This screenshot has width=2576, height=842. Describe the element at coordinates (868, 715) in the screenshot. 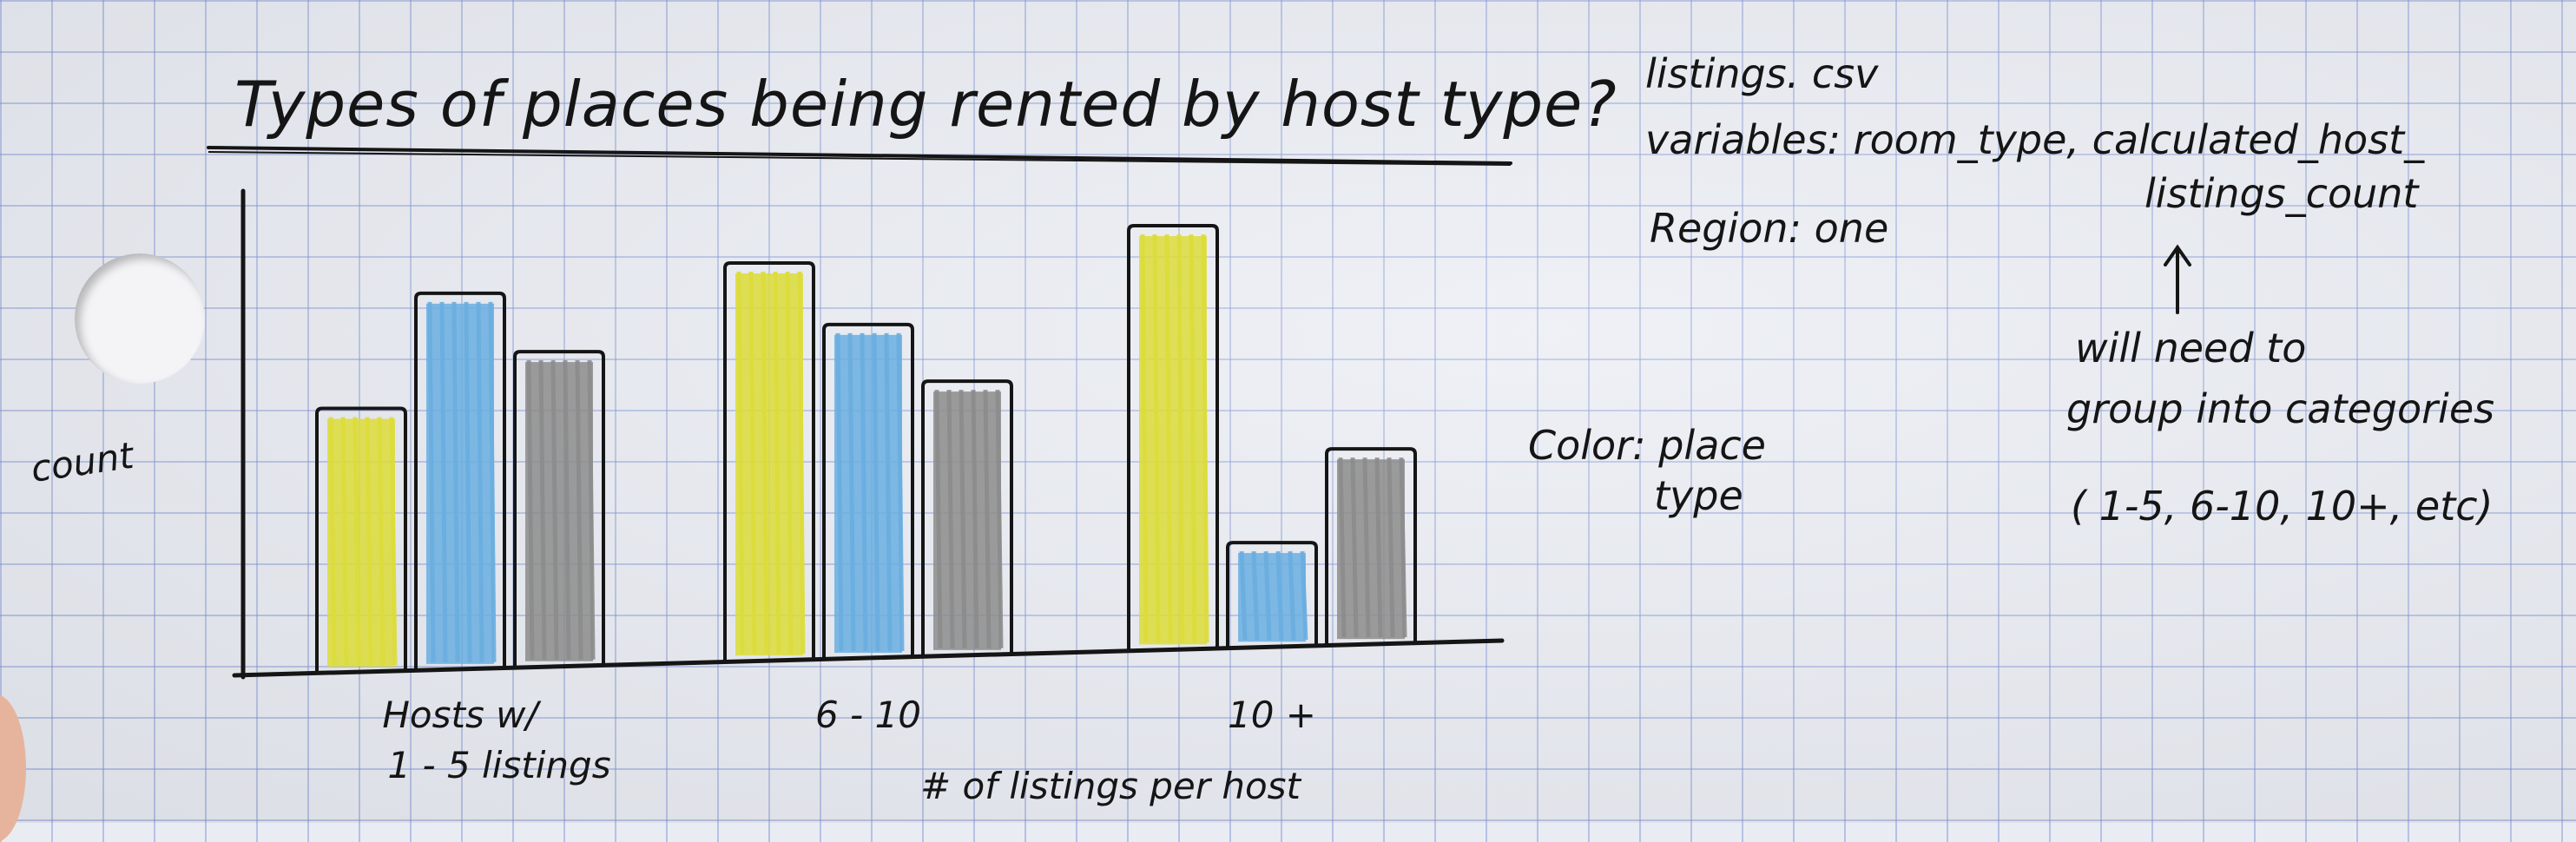

I see `x-tick-label: 6 - 10` at that location.